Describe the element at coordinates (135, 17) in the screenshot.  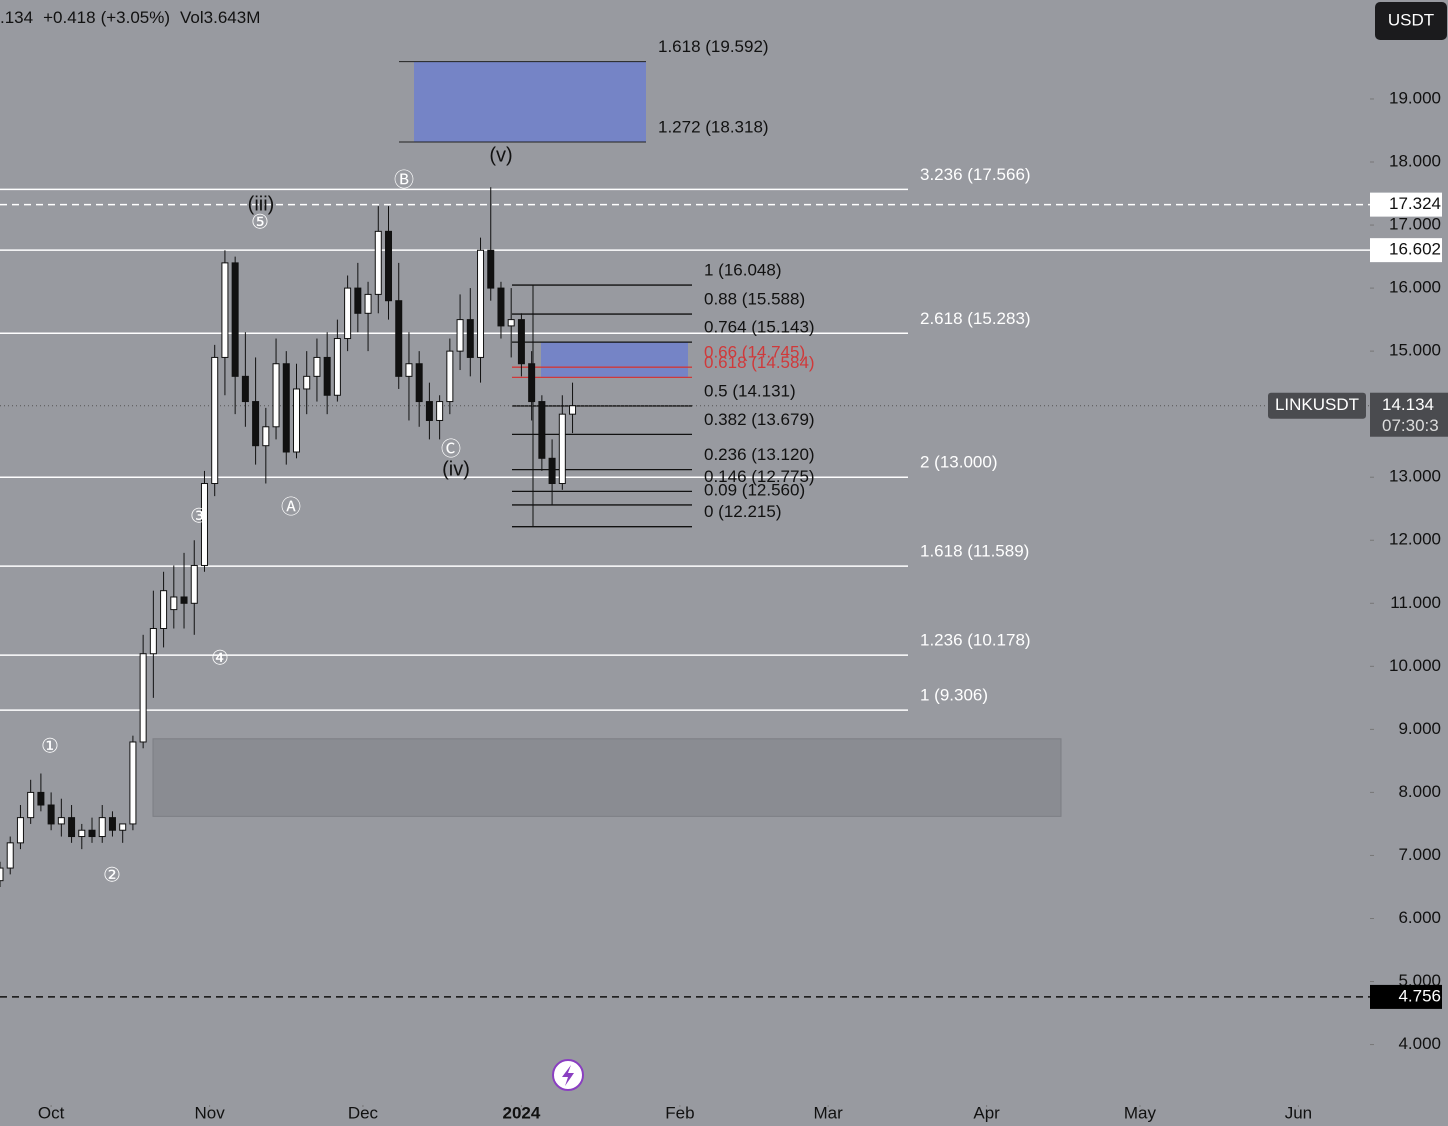
I see `change-pct: (+3.05%)` at that location.